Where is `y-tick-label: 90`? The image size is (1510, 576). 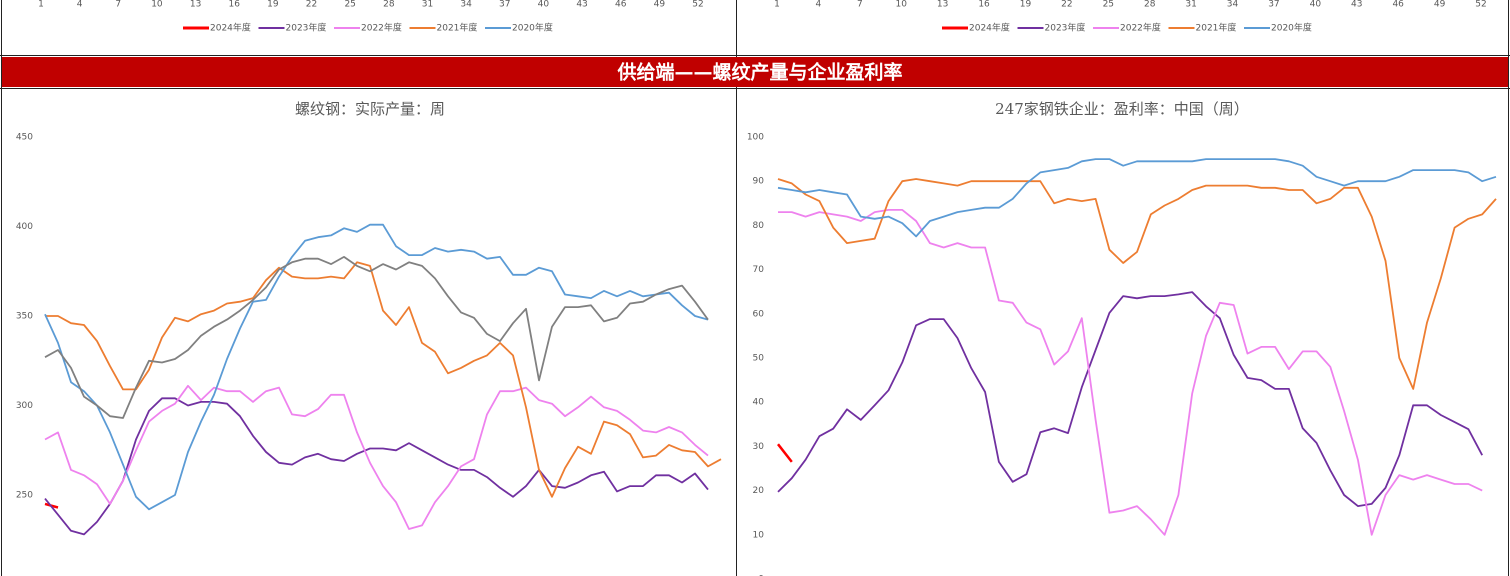
y-tick-label: 90 is located at coordinates (759, 182).